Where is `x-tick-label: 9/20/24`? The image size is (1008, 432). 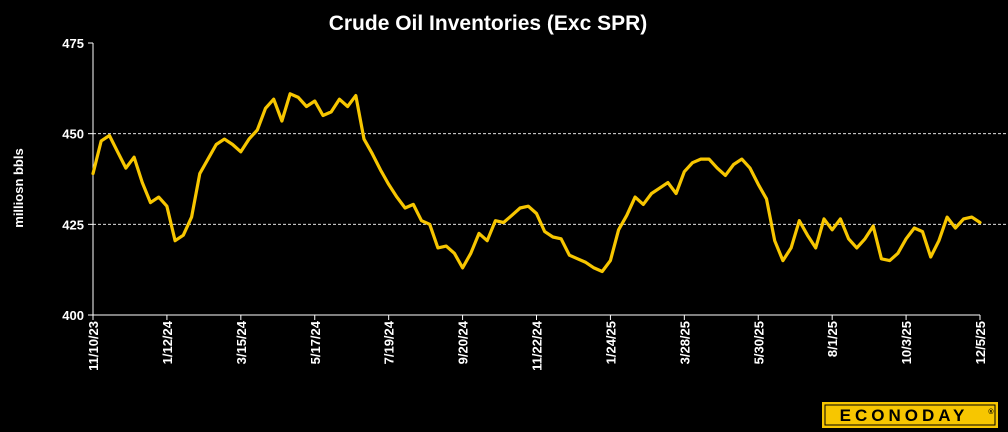
x-tick-label: 9/20/24 is located at coordinates (463, 342).